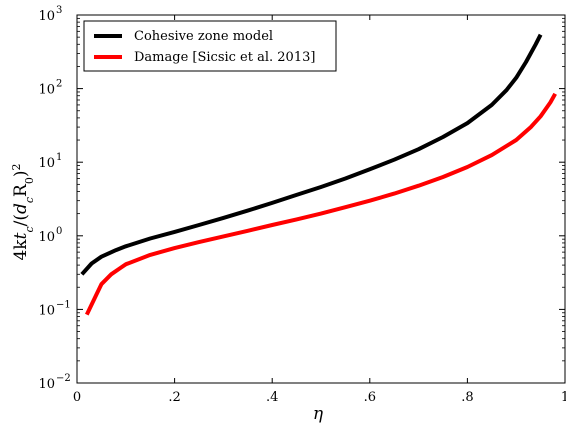 The width and height of the screenshot is (566, 427). I want to click on y-label-part: /(, so click(21, 220).